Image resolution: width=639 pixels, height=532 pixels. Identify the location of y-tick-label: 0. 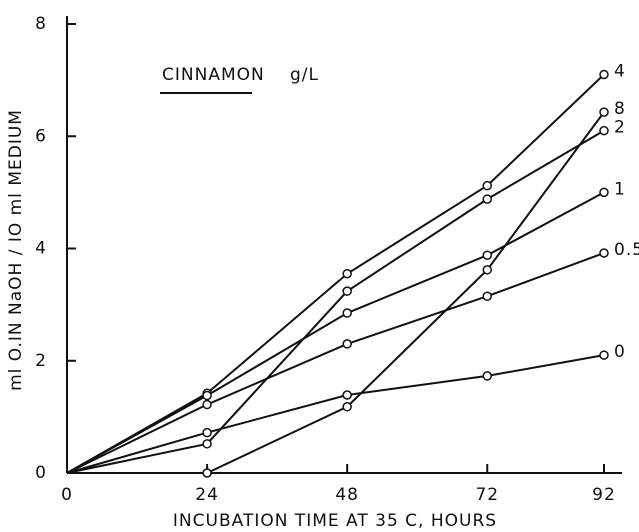
(41, 473).